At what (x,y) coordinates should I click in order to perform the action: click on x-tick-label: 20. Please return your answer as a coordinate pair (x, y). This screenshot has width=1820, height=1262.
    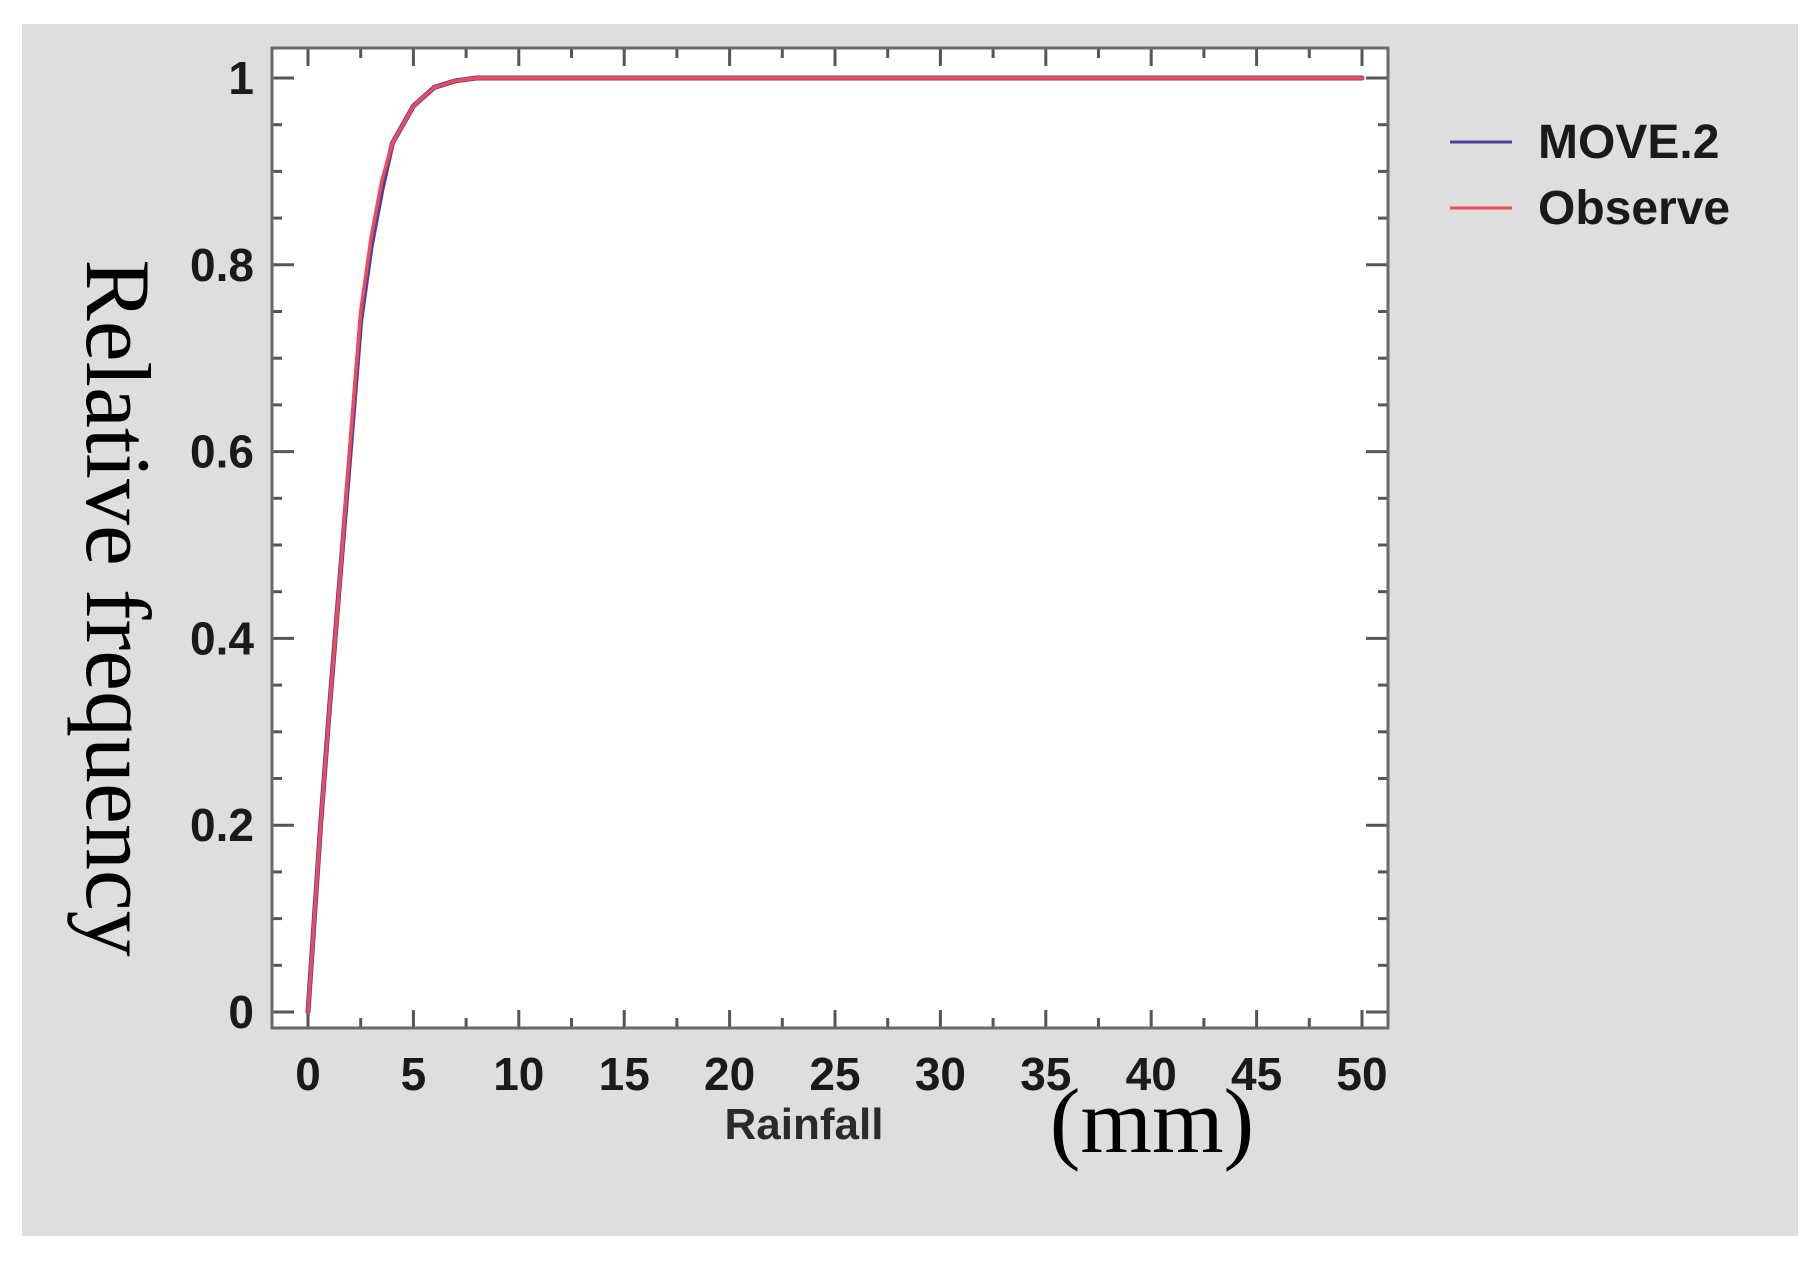
    Looking at the image, I should click on (729, 1074).